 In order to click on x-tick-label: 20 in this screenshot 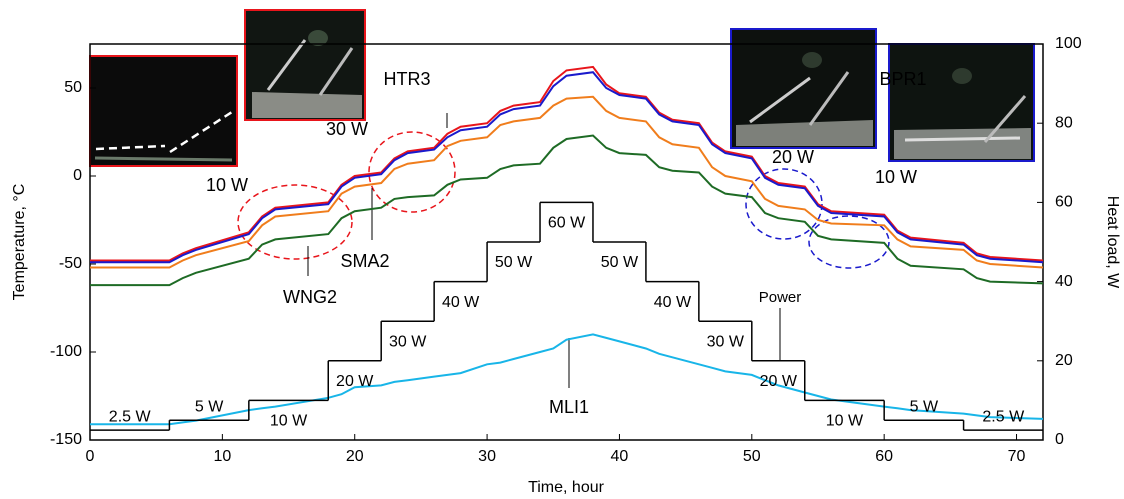, I will do `click(355, 456)`.